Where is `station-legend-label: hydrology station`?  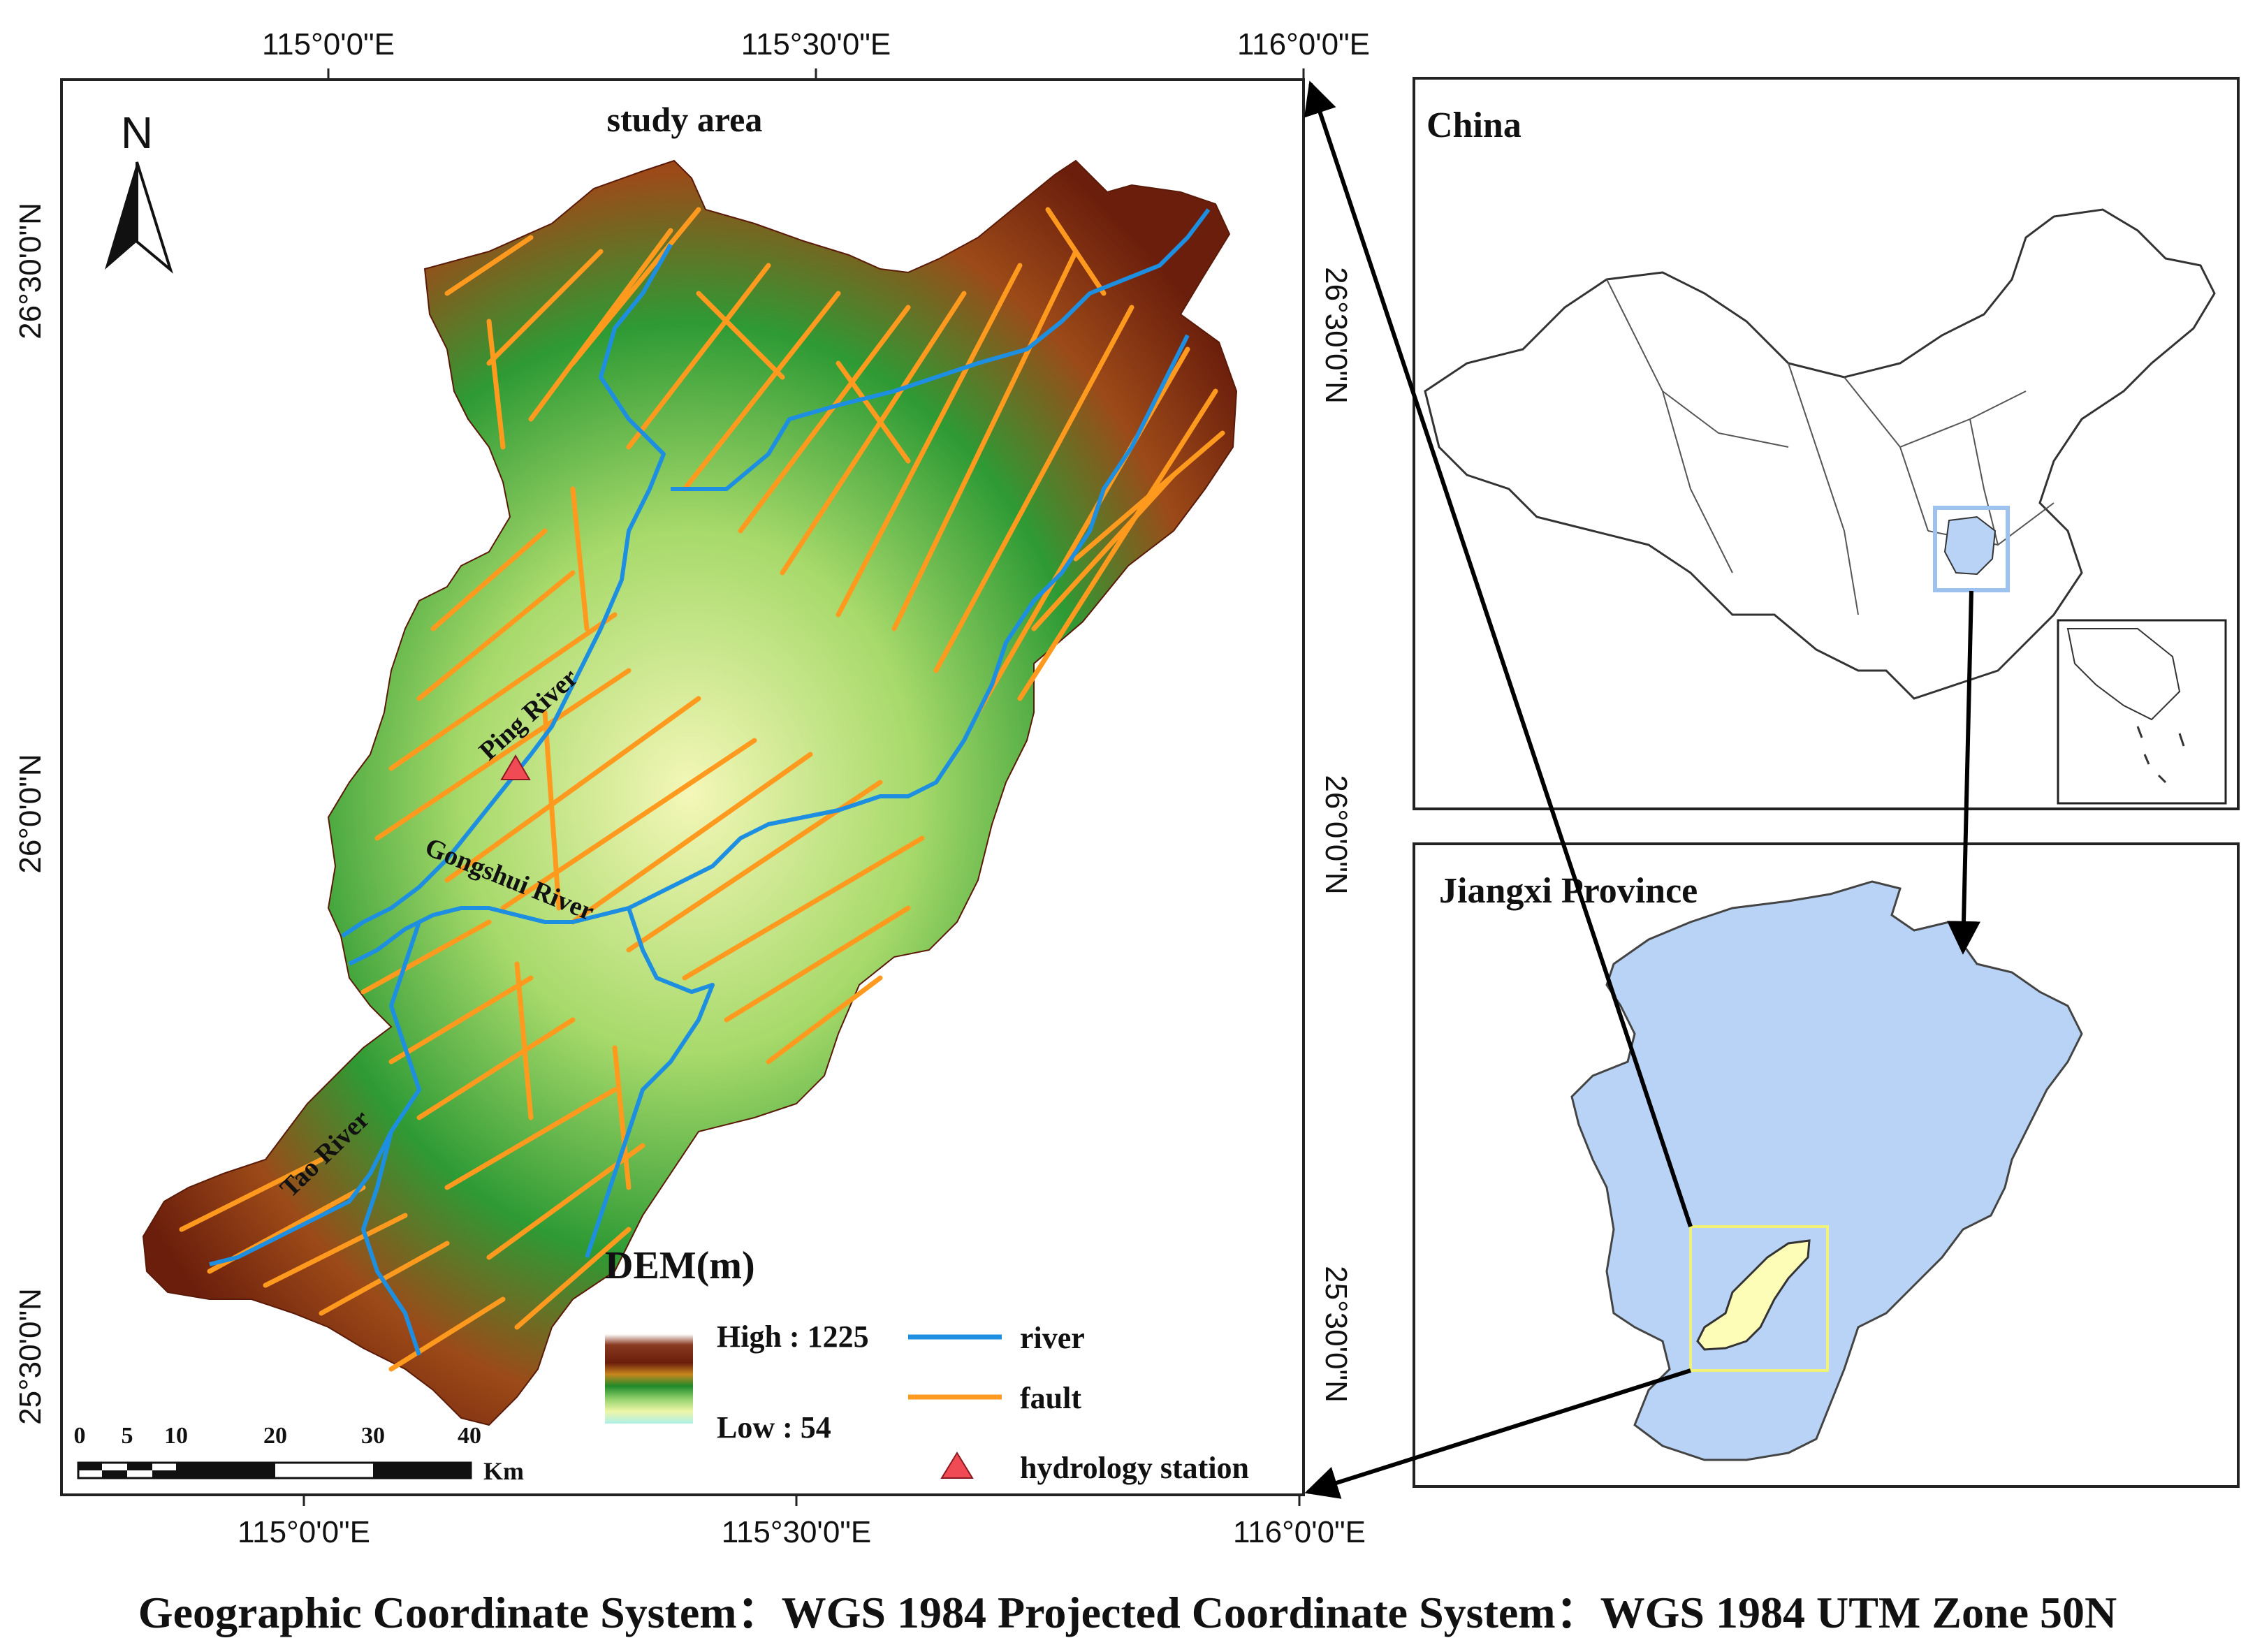 station-legend-label: hydrology station is located at coordinates (1134, 1468).